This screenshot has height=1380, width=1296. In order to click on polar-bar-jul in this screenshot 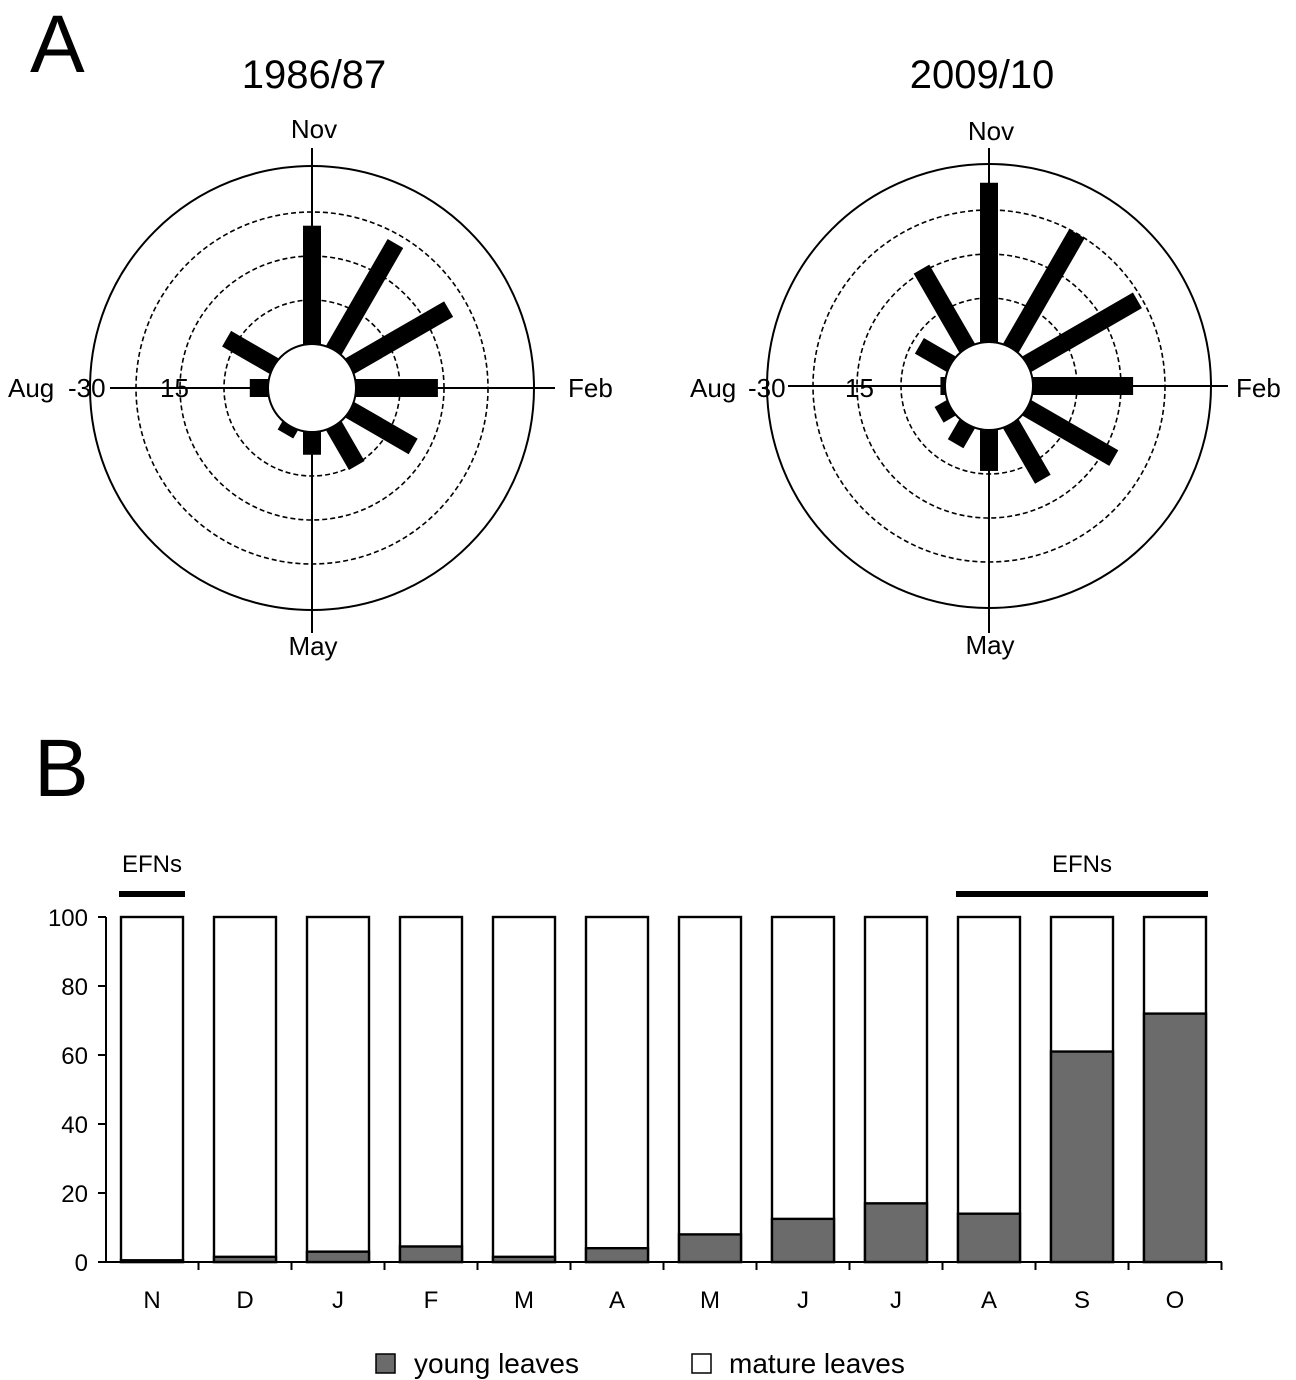, I will do `click(945, 411)`.